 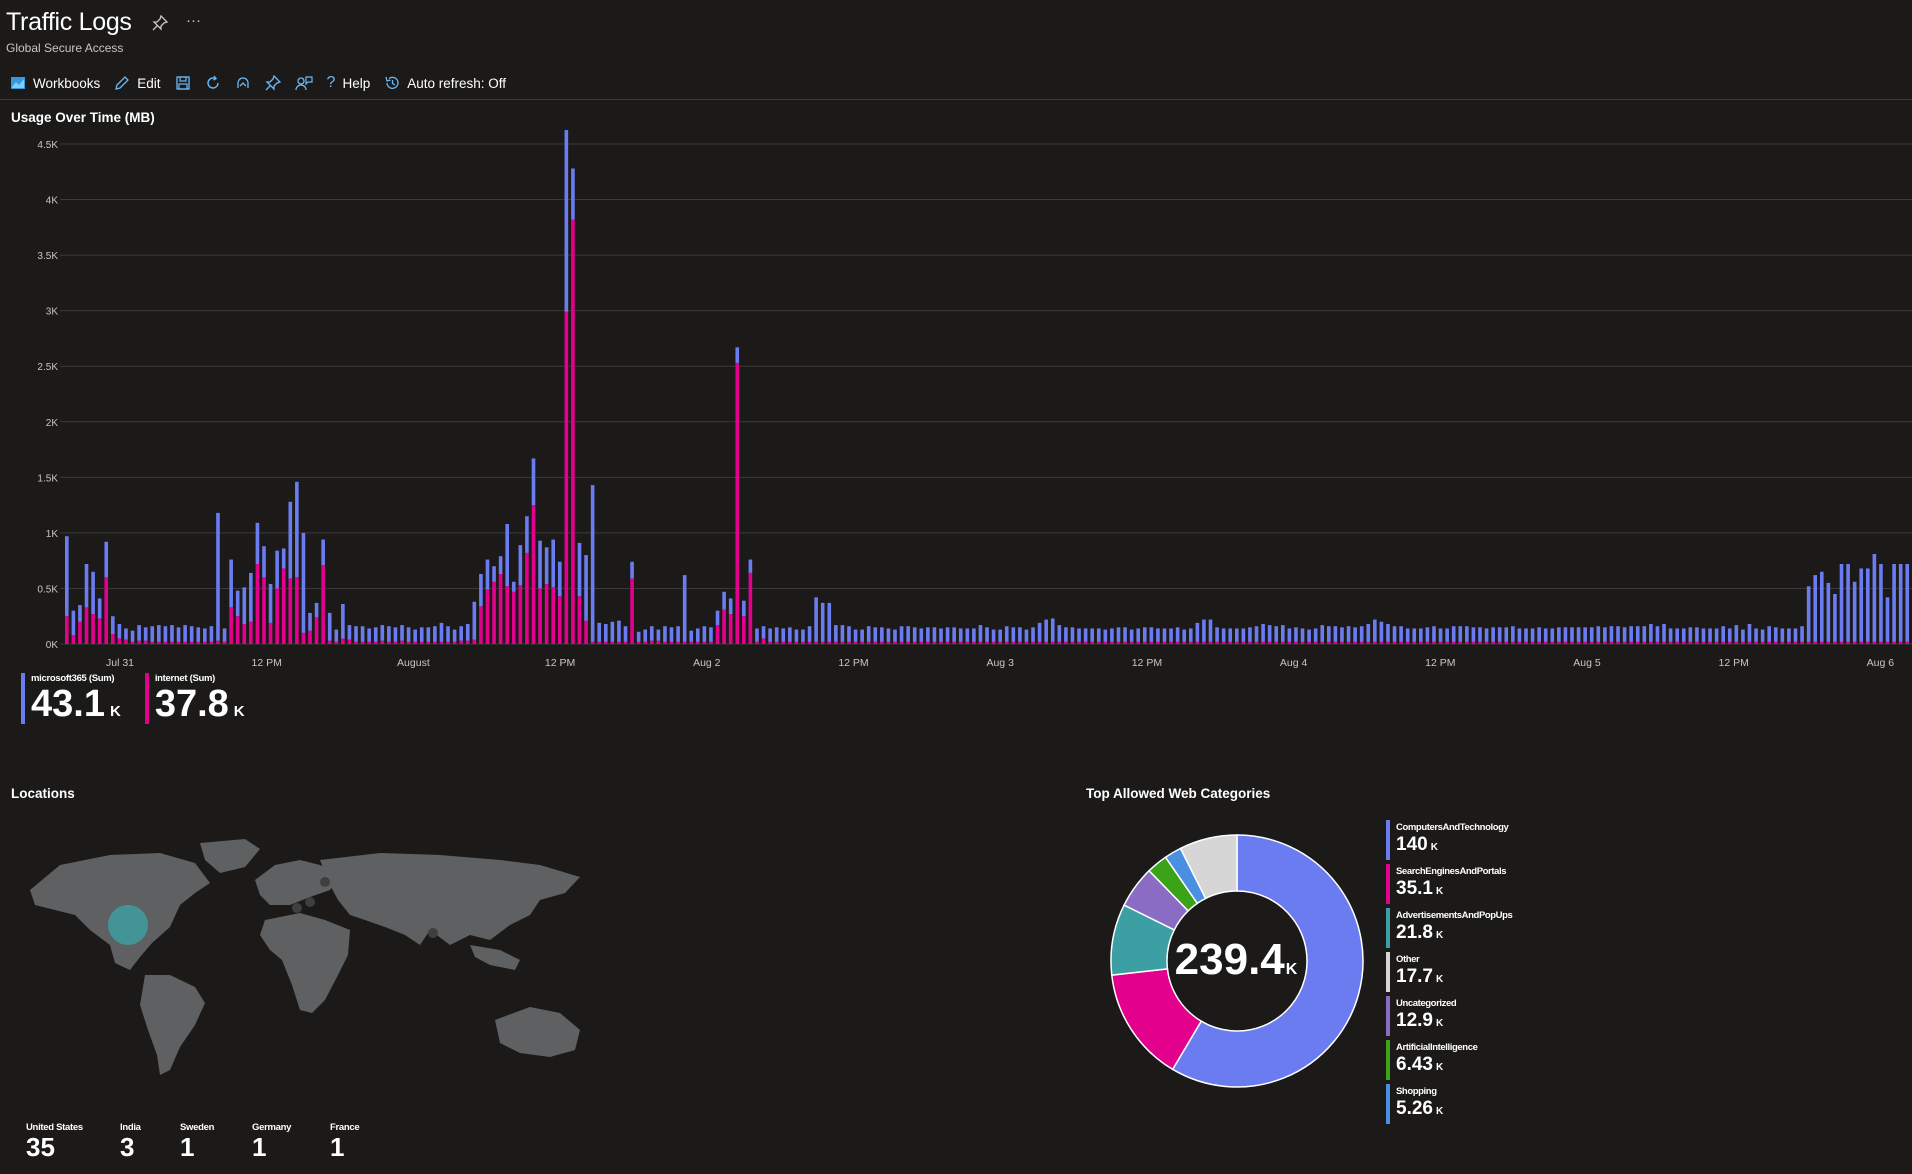 I want to click on donut-slice-computersandtechnology, so click(x=1267, y=961).